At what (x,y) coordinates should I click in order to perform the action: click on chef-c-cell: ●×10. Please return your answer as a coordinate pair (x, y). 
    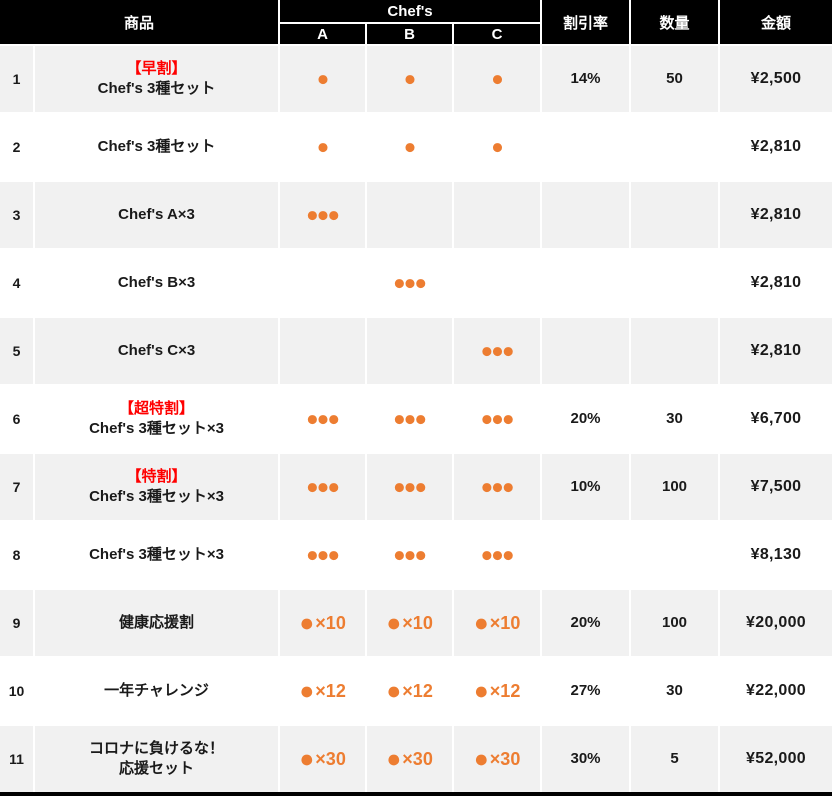
    Looking at the image, I should click on (496, 622).